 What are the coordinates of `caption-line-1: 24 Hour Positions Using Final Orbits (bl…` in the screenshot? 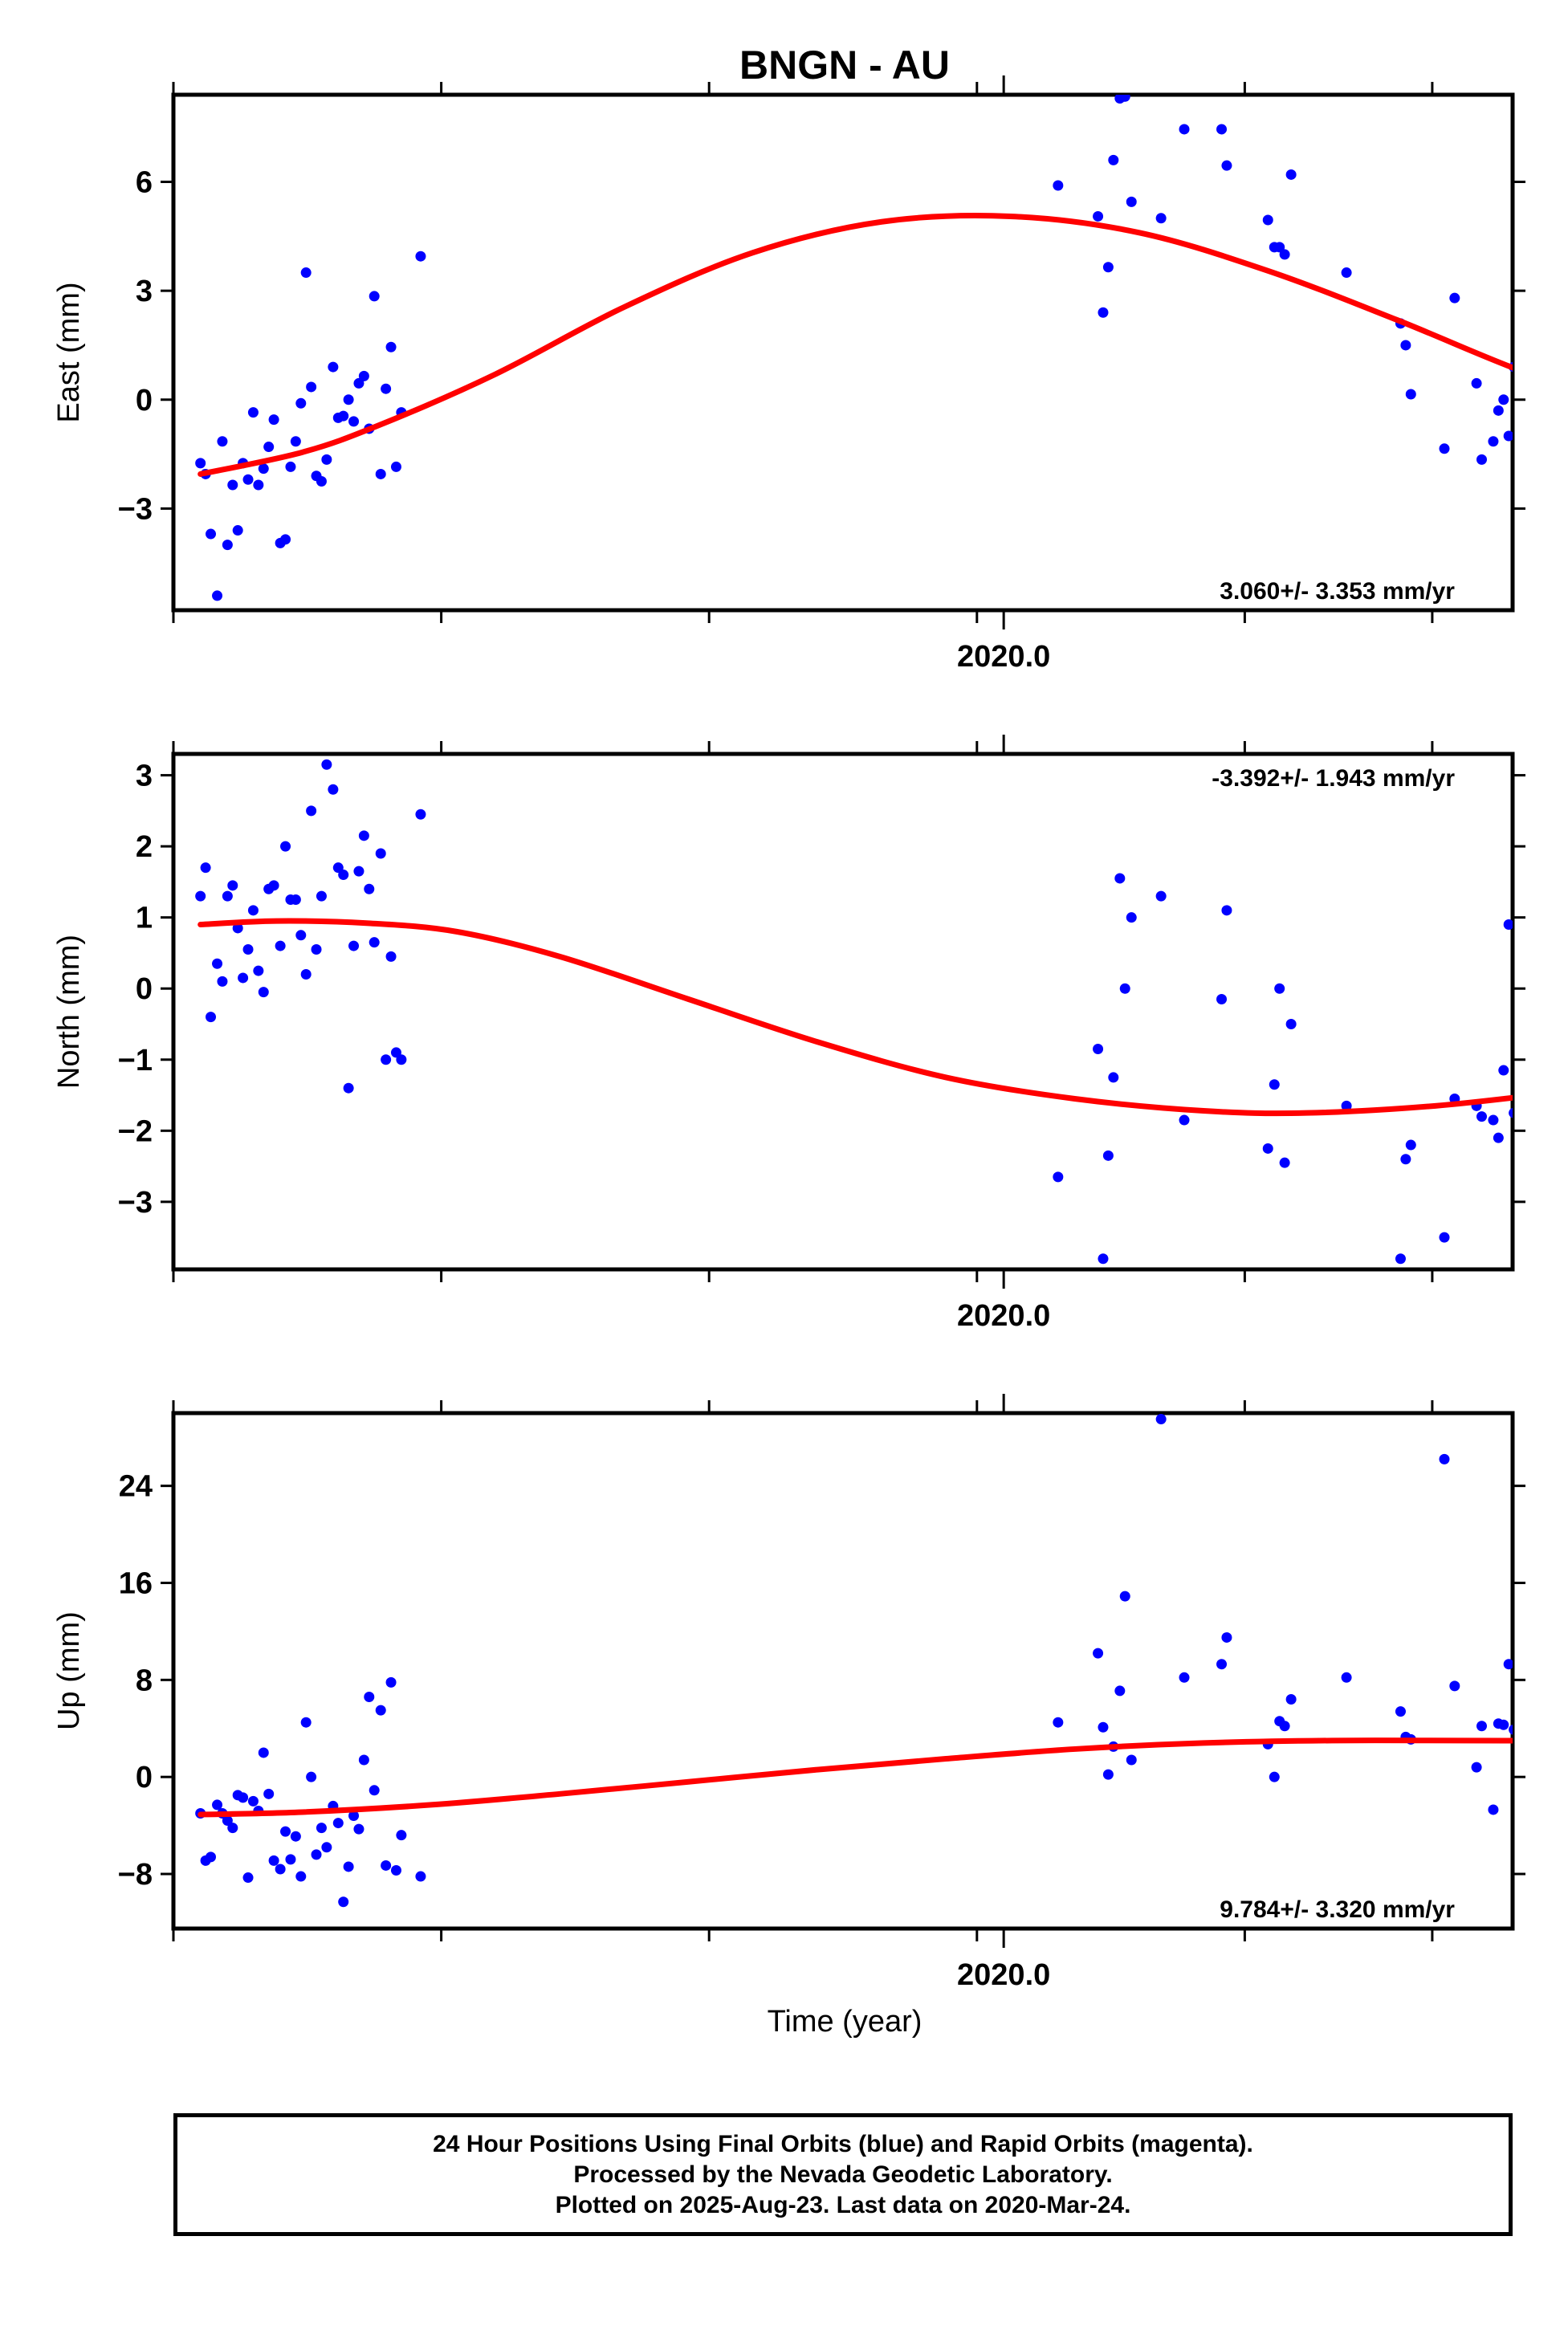 It's located at (843, 2143).